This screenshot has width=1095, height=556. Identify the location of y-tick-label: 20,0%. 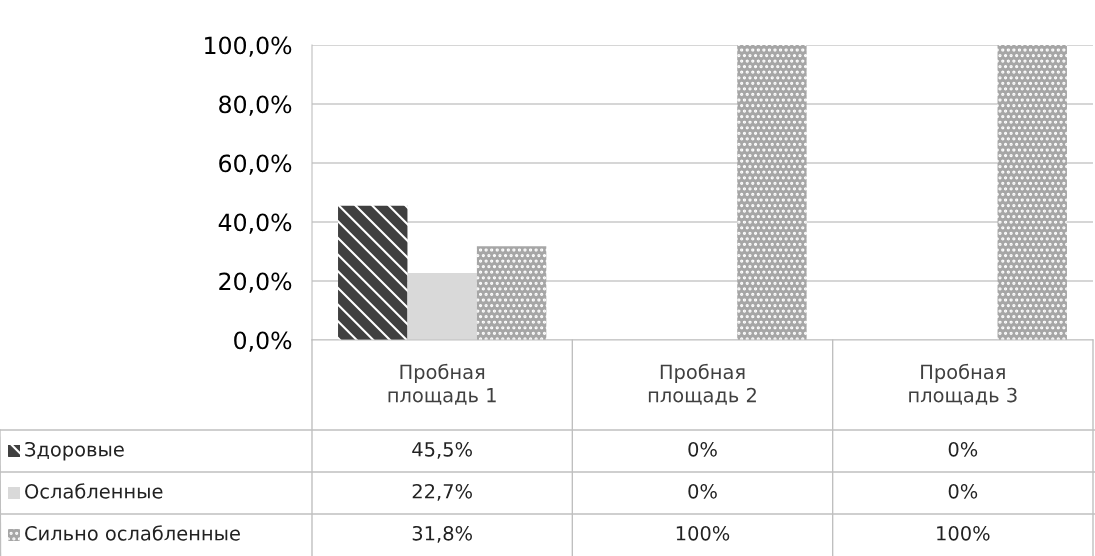
(255, 282).